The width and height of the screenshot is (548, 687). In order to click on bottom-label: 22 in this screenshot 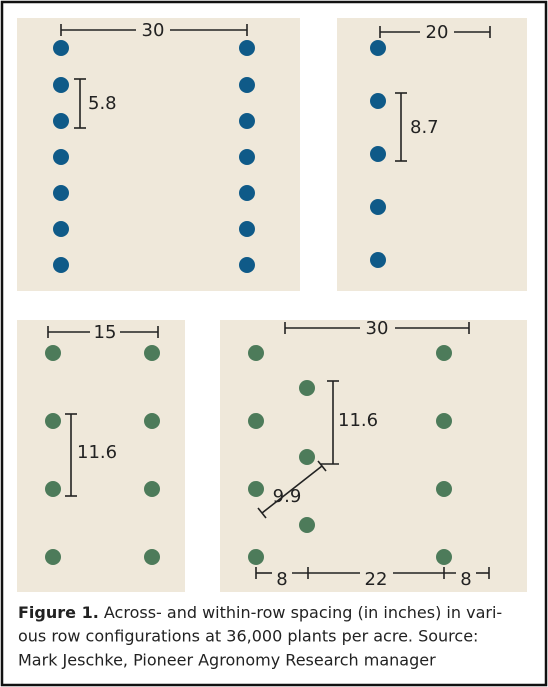, I will do `click(376, 579)`.